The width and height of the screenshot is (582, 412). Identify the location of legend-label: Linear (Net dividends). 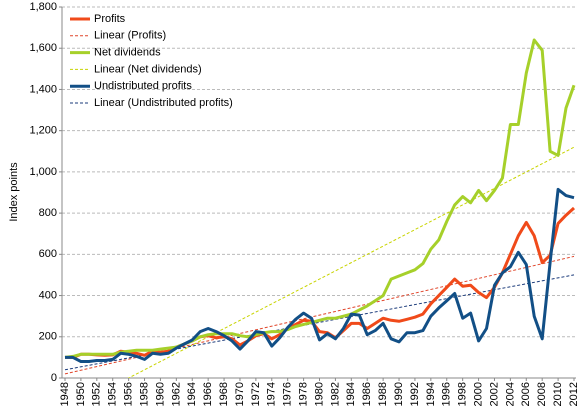
(148, 69).